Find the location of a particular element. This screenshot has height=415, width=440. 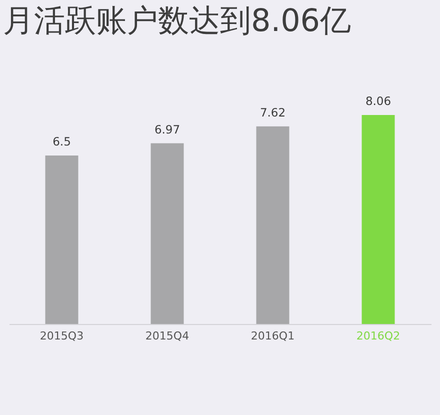

data-label: 6.97 is located at coordinates (167, 129).